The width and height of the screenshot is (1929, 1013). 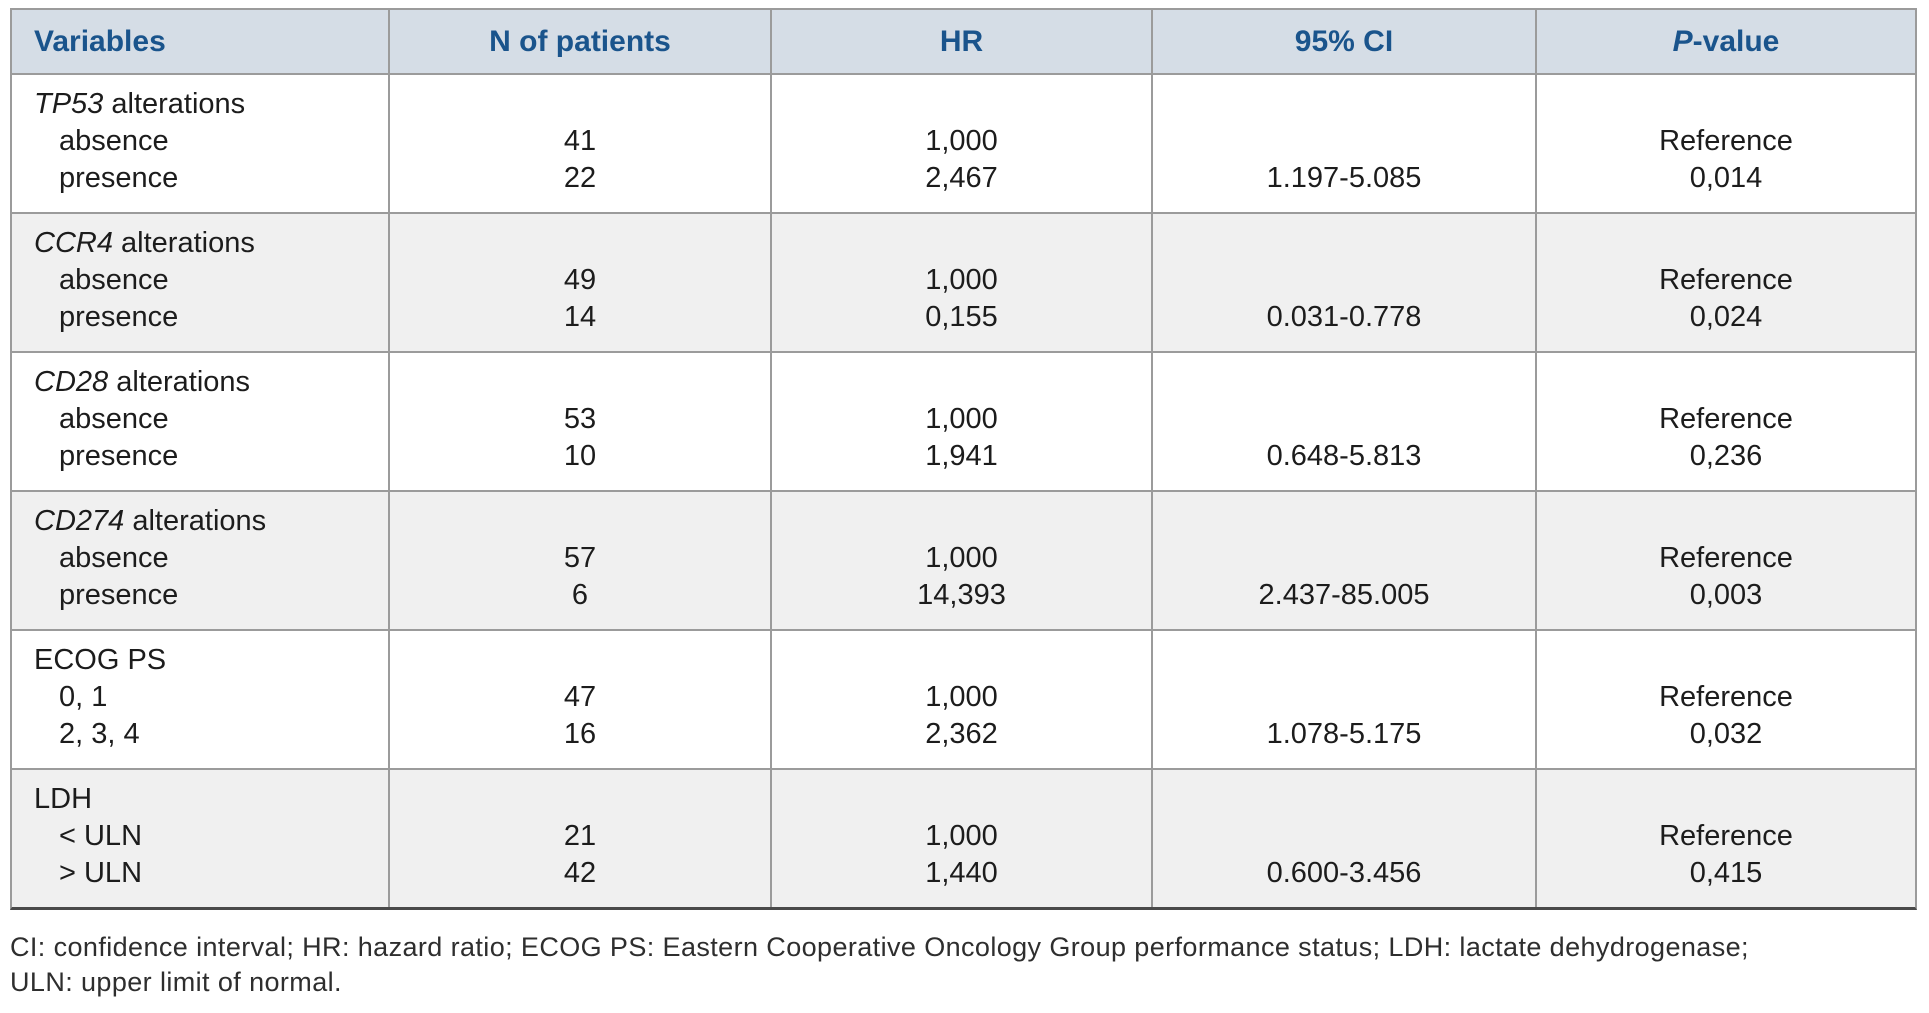 What do you see at coordinates (1344, 317) in the screenshot?
I see `ci-value: 0.031-0.778` at bounding box center [1344, 317].